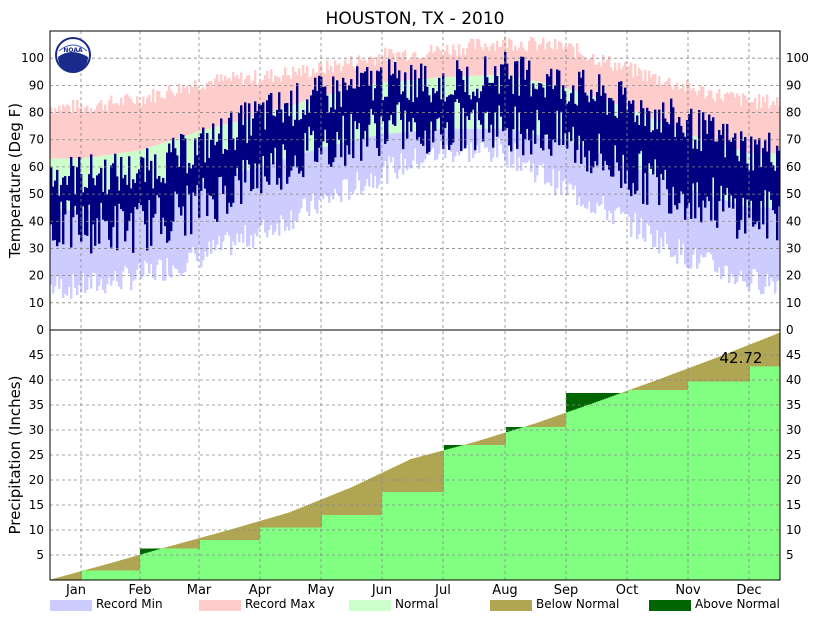  Describe the element at coordinates (73, 62) in the screenshot. I see `noaa-logo-wave` at that location.